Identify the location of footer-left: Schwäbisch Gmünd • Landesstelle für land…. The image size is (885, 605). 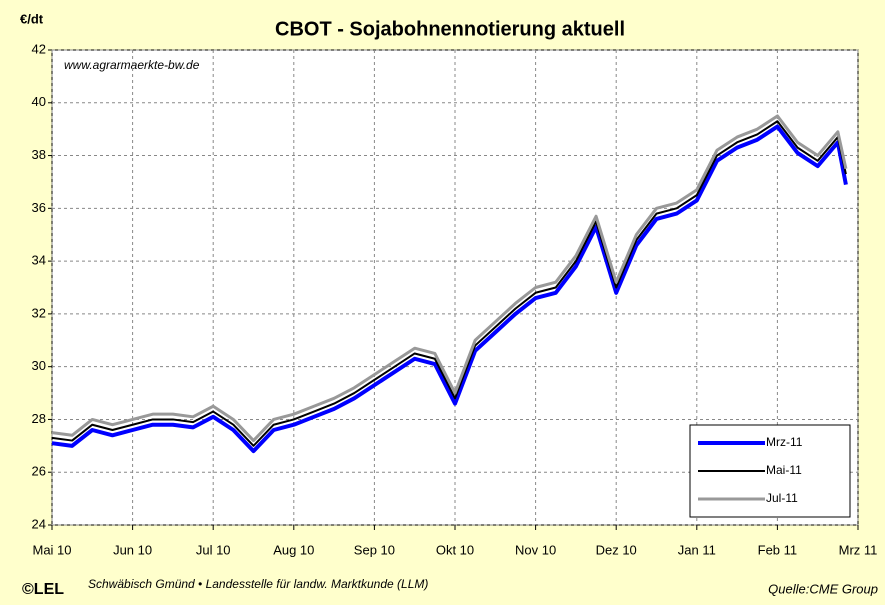
(258, 584).